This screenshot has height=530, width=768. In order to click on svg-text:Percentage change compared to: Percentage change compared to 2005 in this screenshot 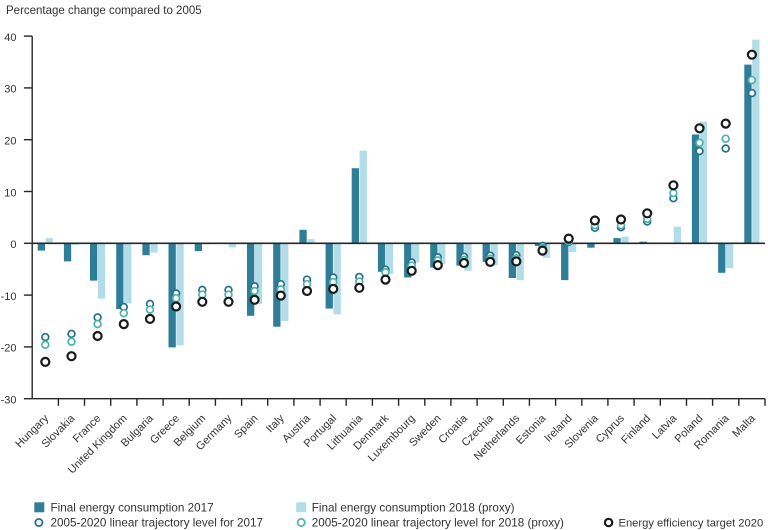, I will do `click(104, 11)`.